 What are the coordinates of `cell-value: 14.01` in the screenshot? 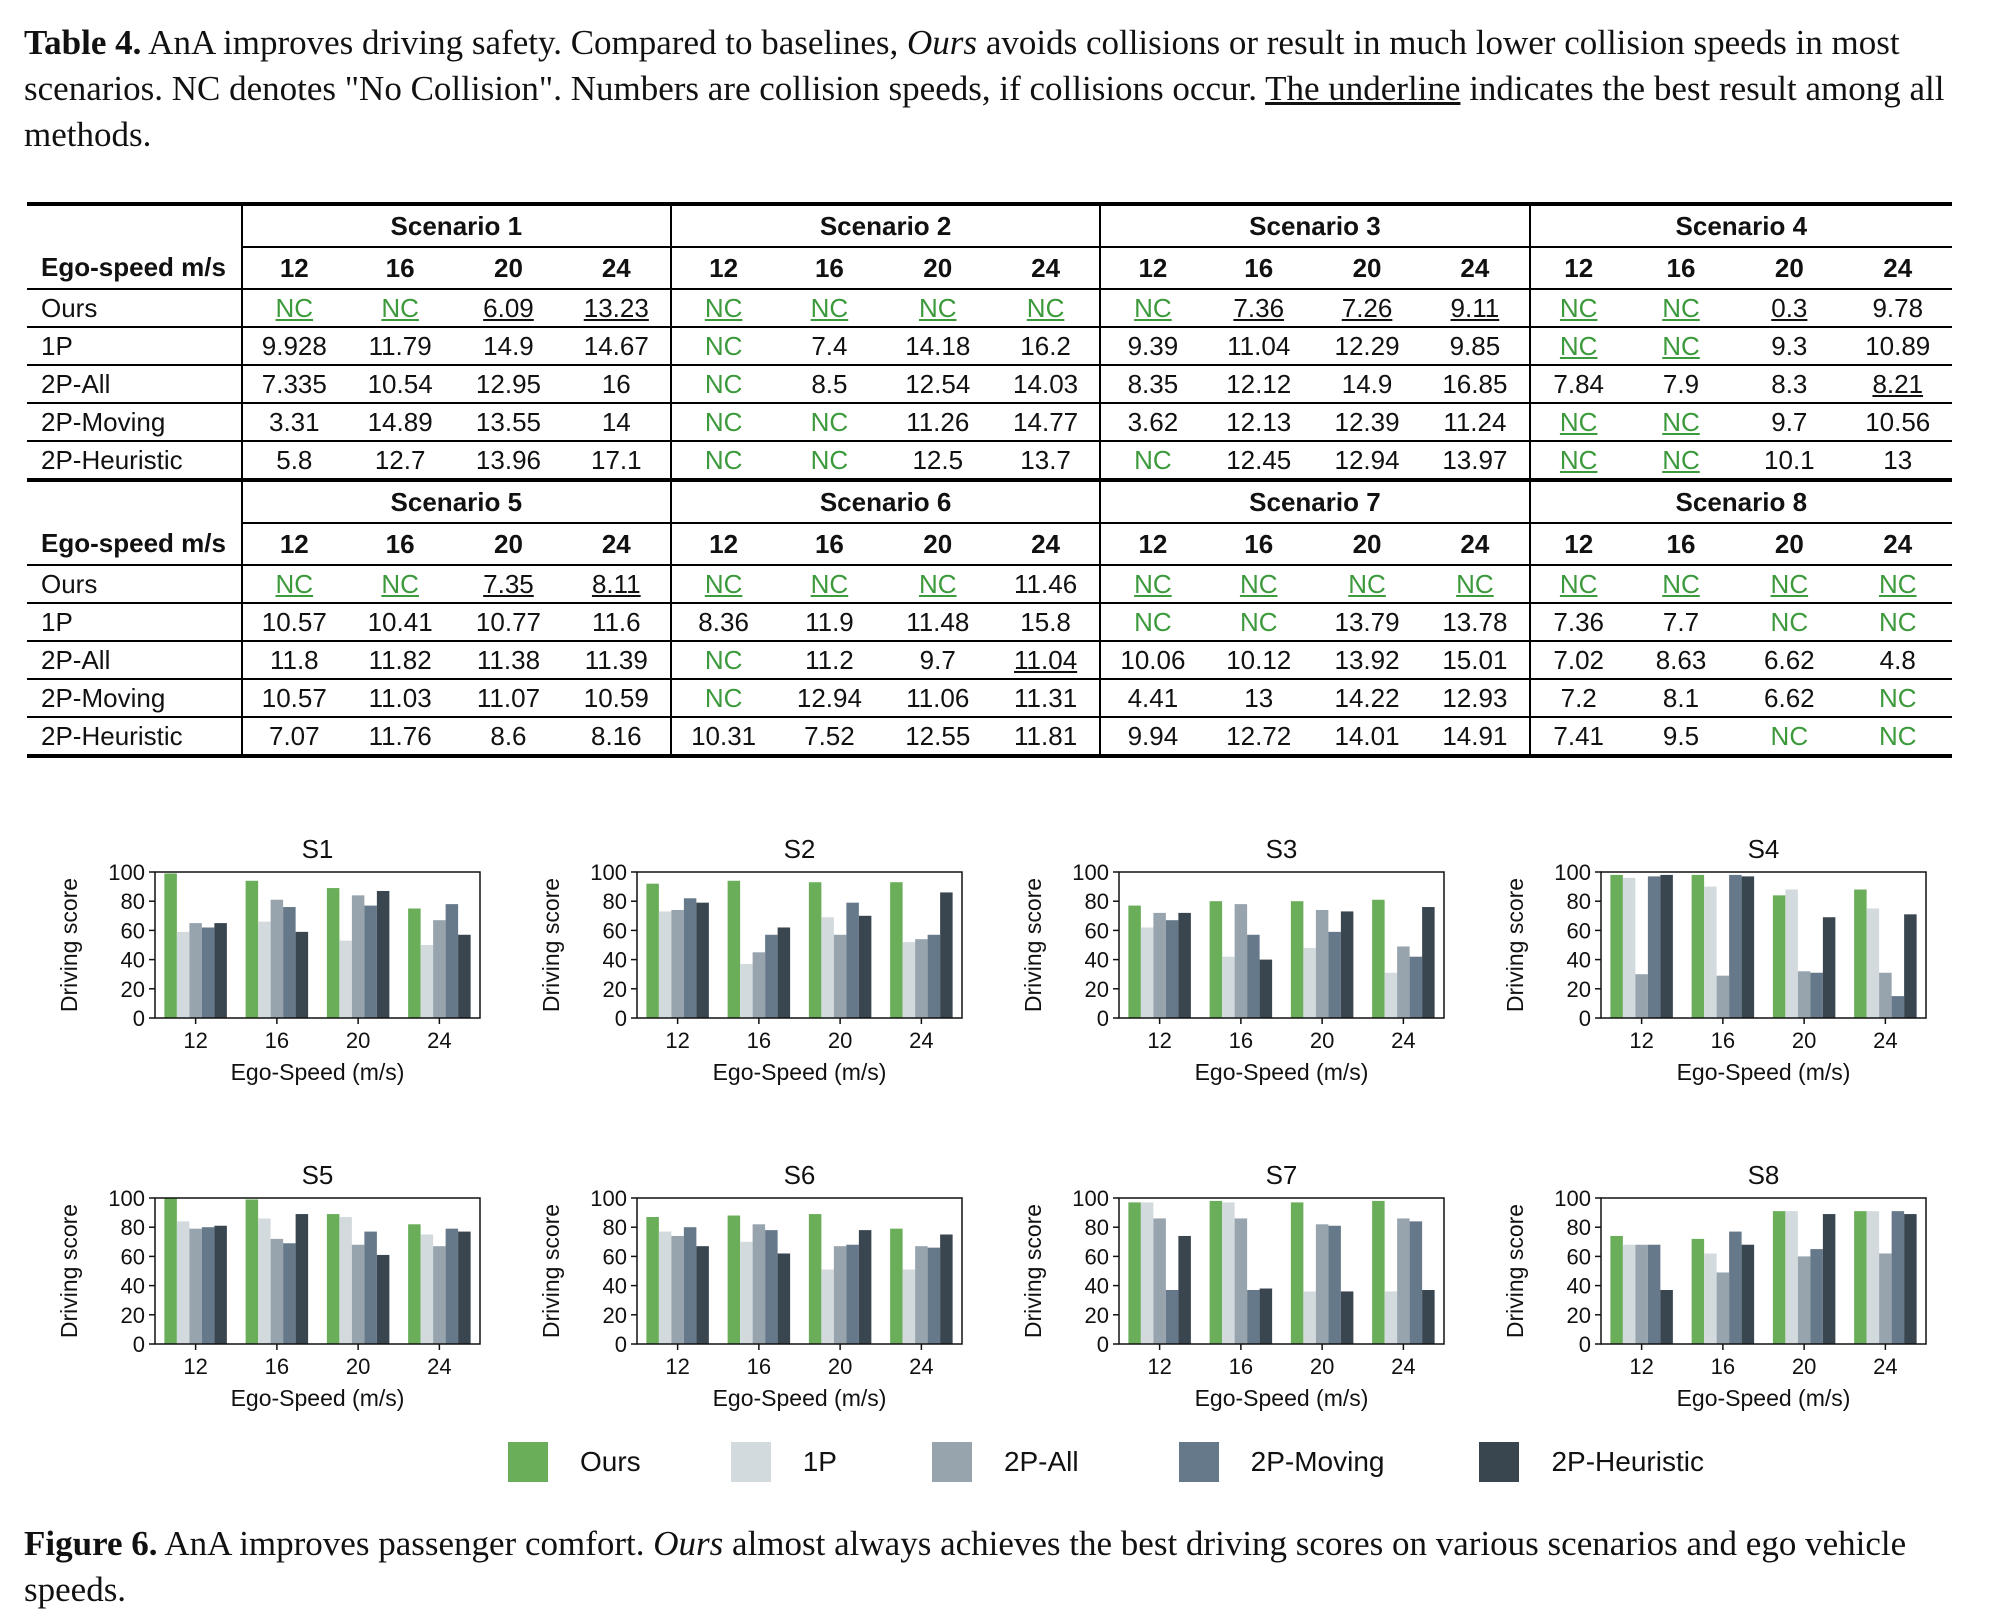 It's located at (1367, 735).